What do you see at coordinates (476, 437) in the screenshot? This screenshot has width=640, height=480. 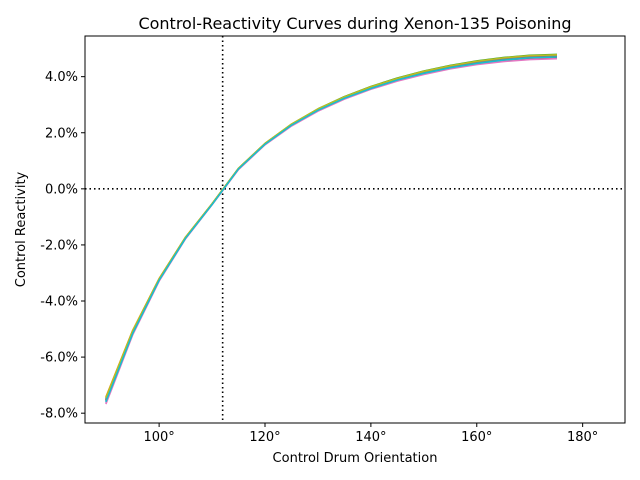 I see `x-tick-label: 160°` at bounding box center [476, 437].